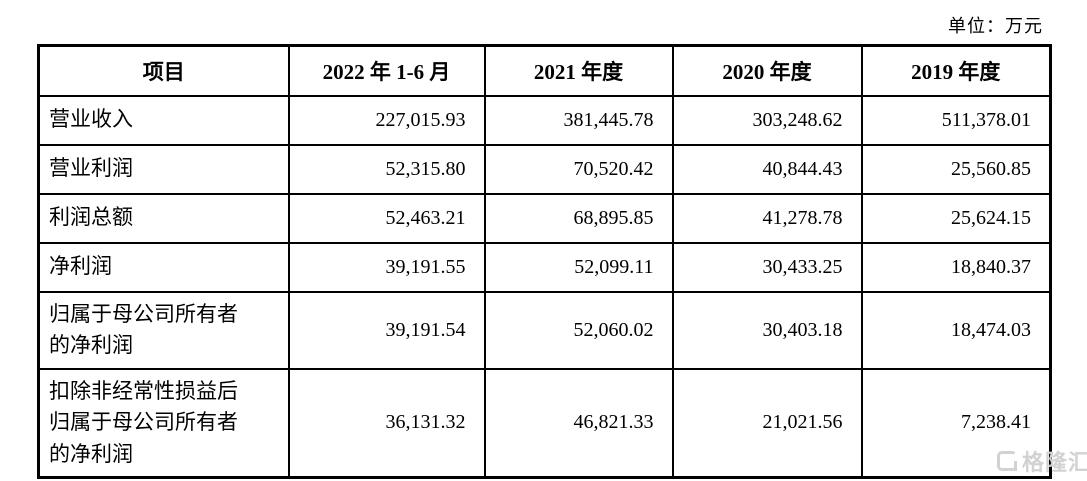 Image resolution: width=1087 pixels, height=481 pixels. I want to click on cell-value: 30,433.25, so click(767, 267).